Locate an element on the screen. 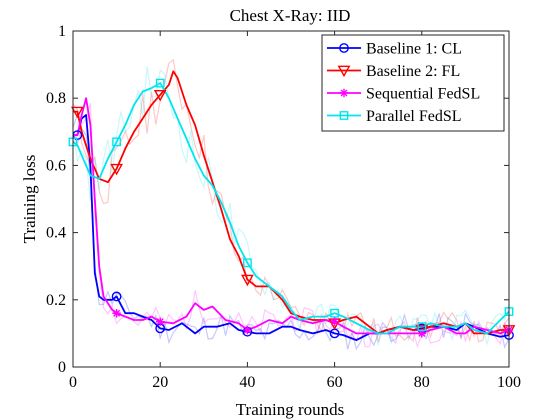 The image size is (560, 420). chart-title: Chest X-Ray: IID is located at coordinates (290, 15).